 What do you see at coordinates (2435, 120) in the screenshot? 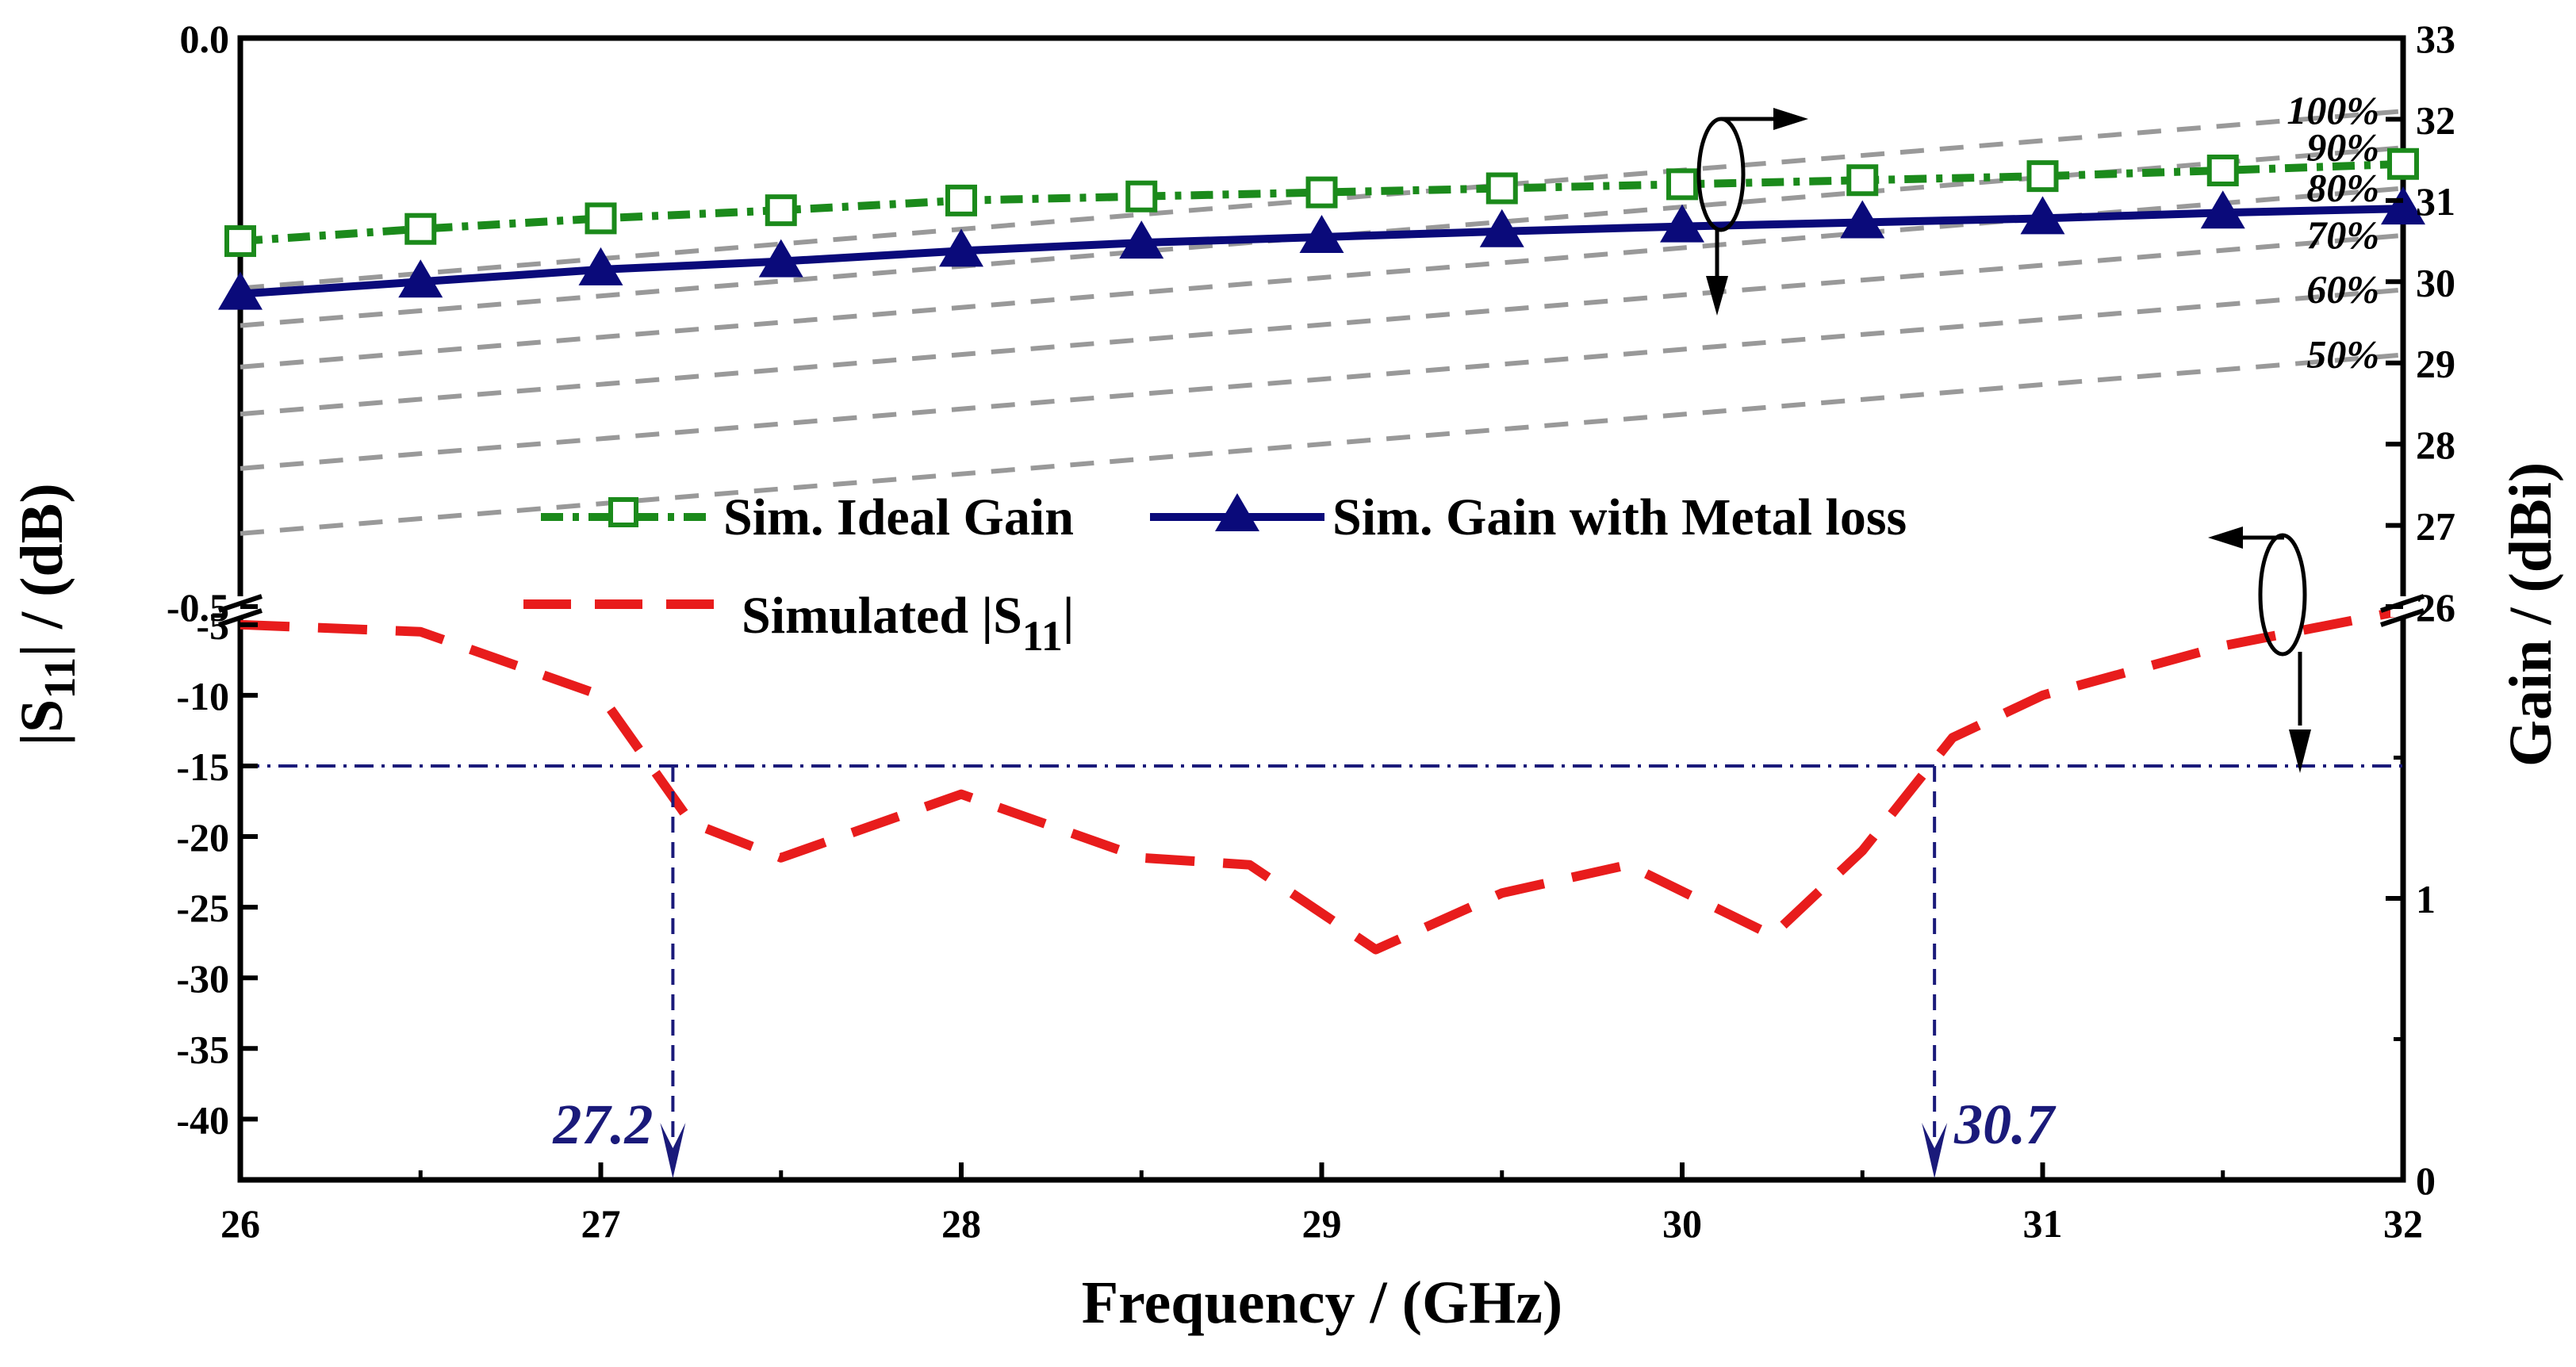
I see `right-tick-label: 32` at bounding box center [2435, 120].